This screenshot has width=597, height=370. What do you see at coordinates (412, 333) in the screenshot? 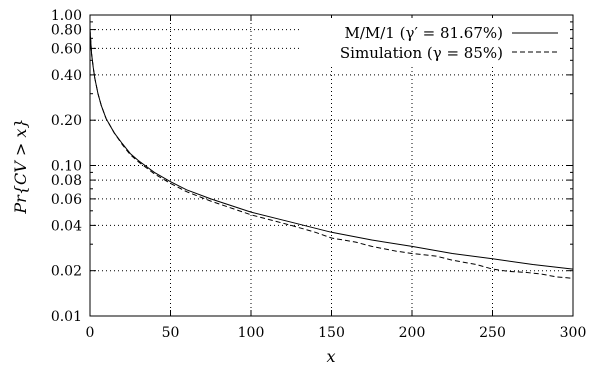
I see `x-tick-label: 200` at bounding box center [412, 333].